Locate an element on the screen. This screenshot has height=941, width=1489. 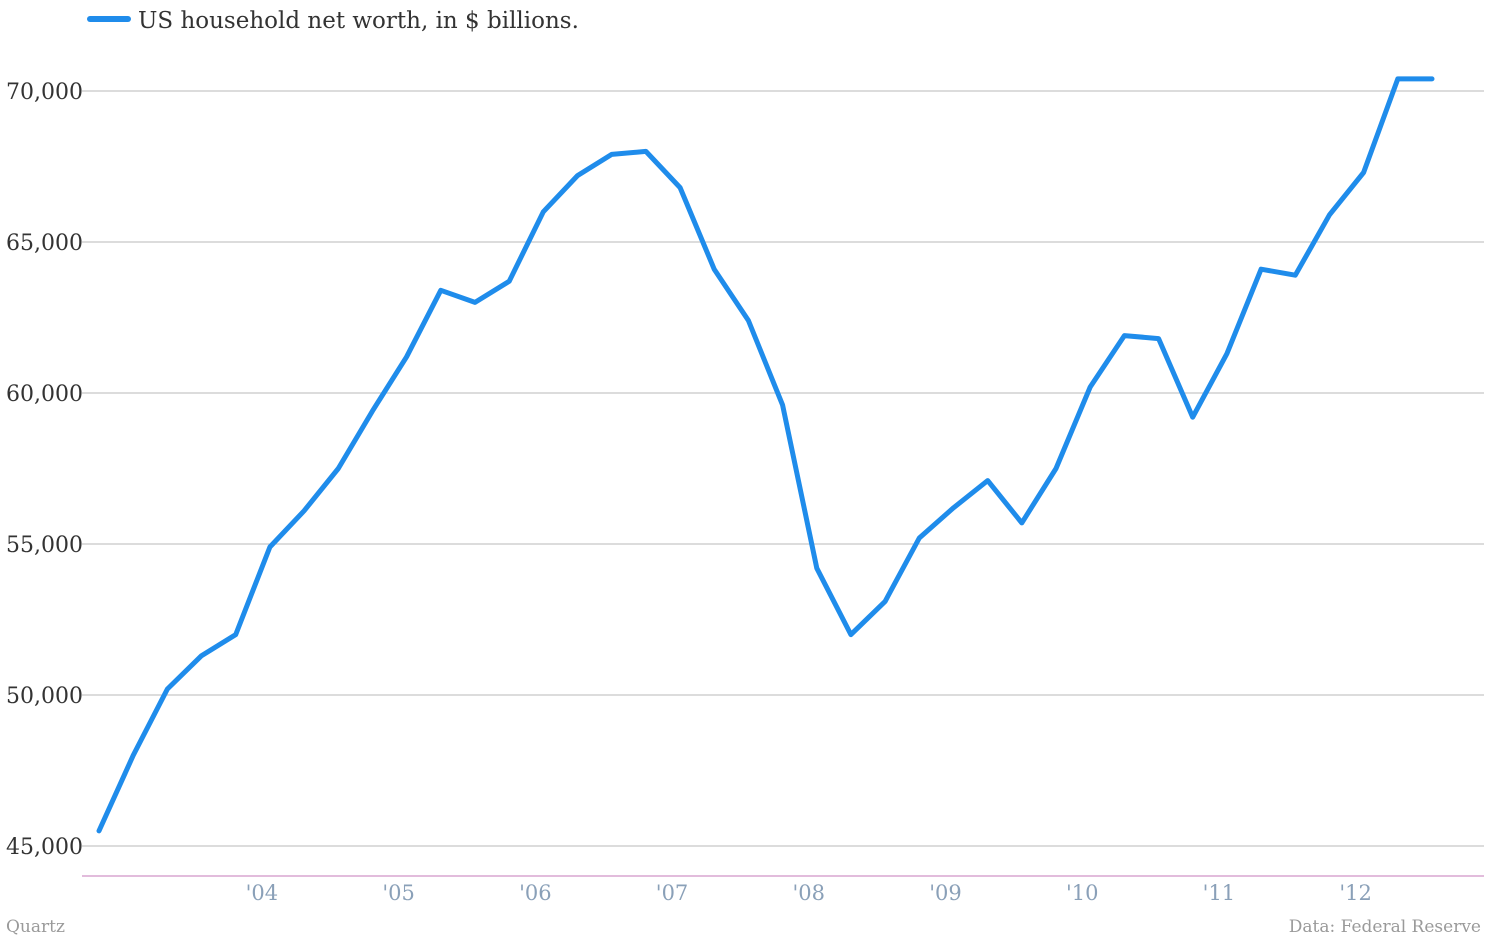
y-tick-label: 55,000 is located at coordinates (44, 545).